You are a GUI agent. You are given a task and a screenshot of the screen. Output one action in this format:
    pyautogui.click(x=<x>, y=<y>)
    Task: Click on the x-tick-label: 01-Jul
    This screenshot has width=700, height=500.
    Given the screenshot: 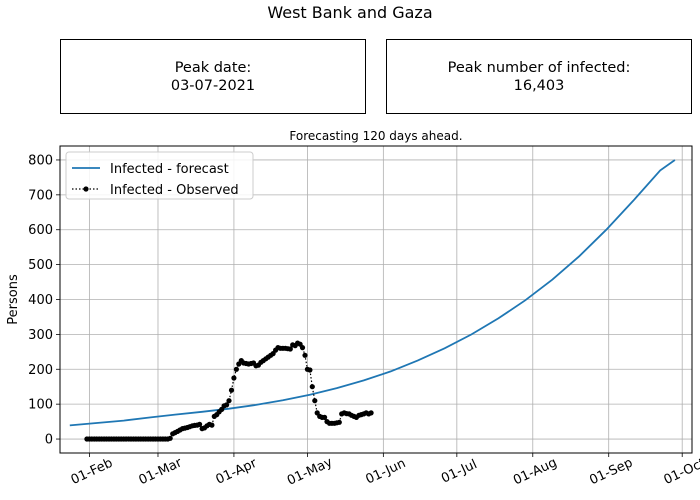 What is the action you would take?
    pyautogui.click(x=459, y=472)
    